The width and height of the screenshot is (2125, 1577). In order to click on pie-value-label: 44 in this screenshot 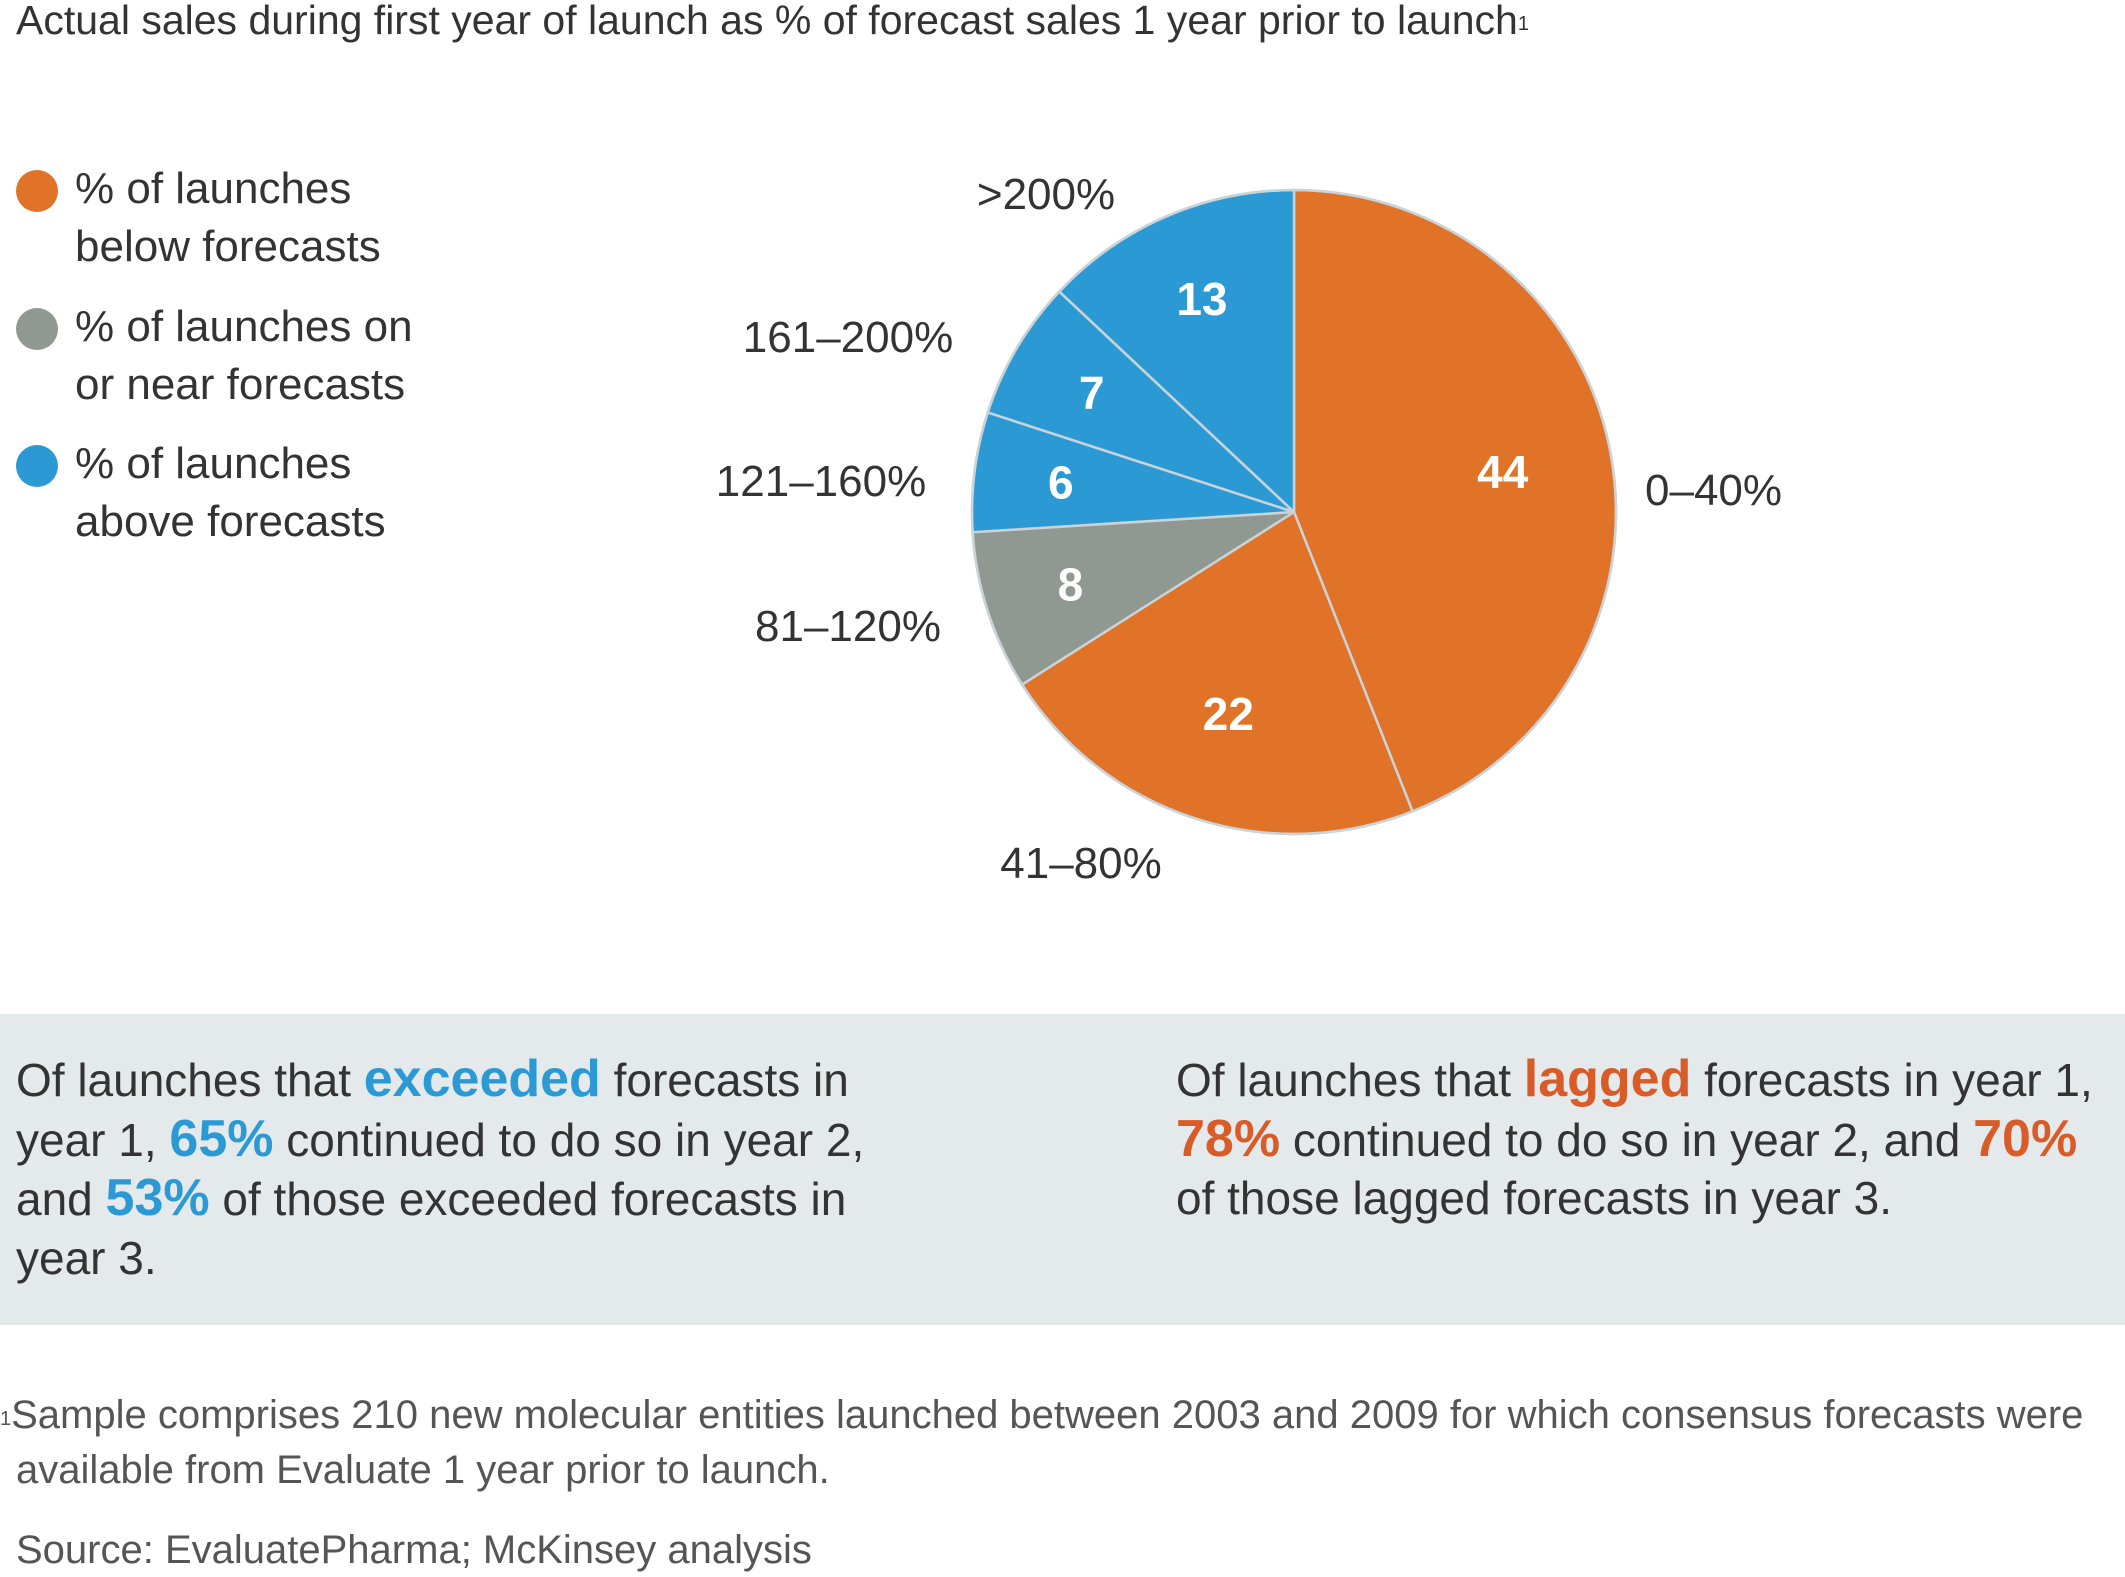, I will do `click(1503, 472)`.